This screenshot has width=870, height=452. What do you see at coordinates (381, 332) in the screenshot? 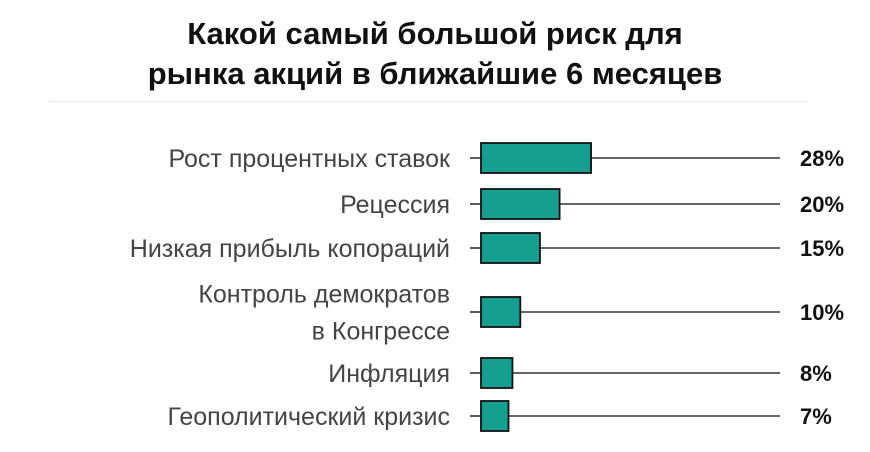
I see `category-label: в Конгрессе` at bounding box center [381, 332].